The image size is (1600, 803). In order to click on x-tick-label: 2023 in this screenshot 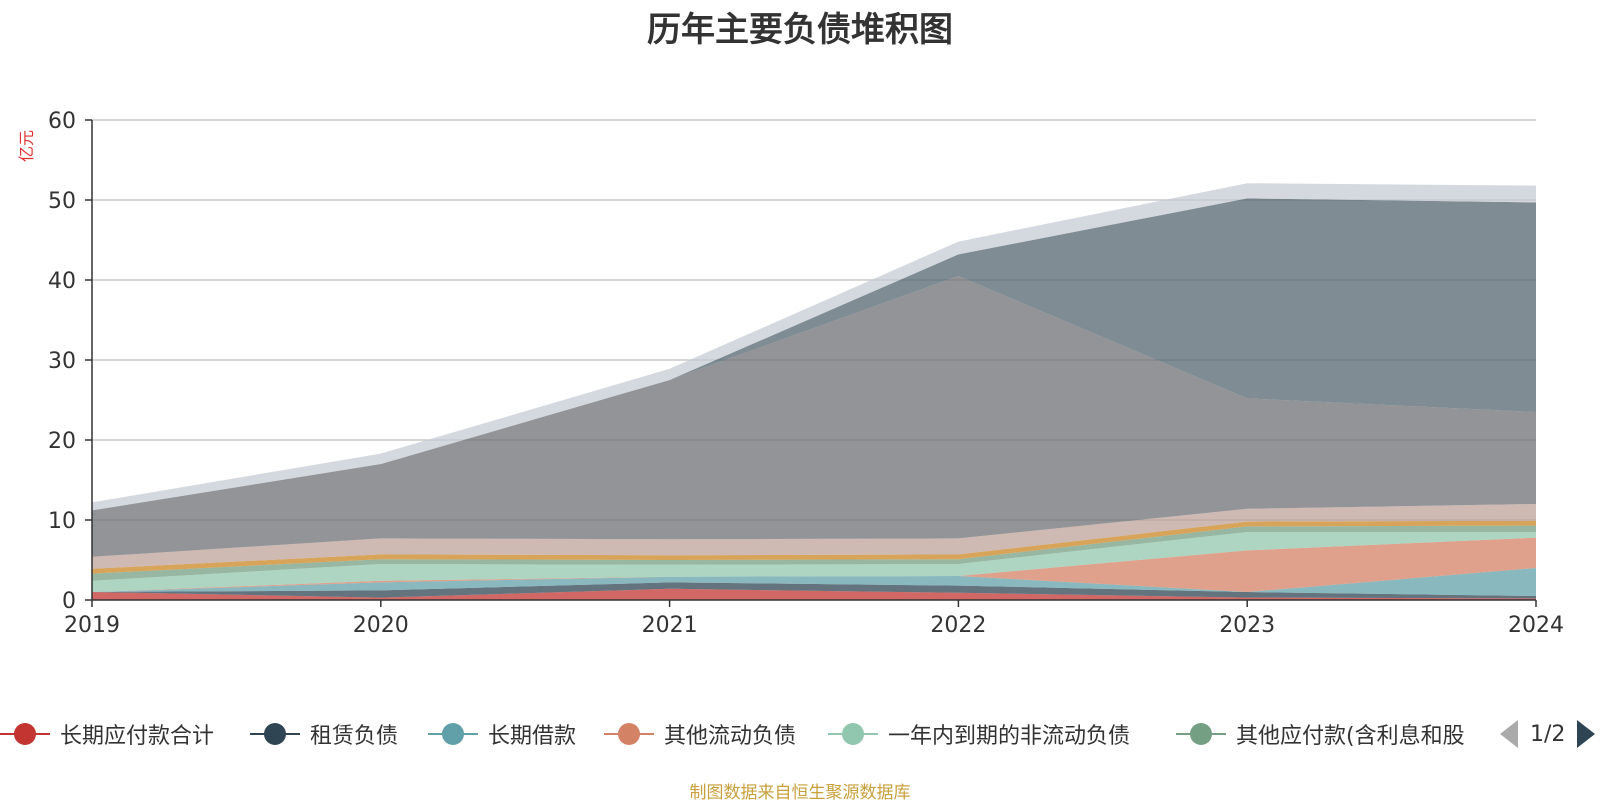, I will do `click(1247, 625)`.